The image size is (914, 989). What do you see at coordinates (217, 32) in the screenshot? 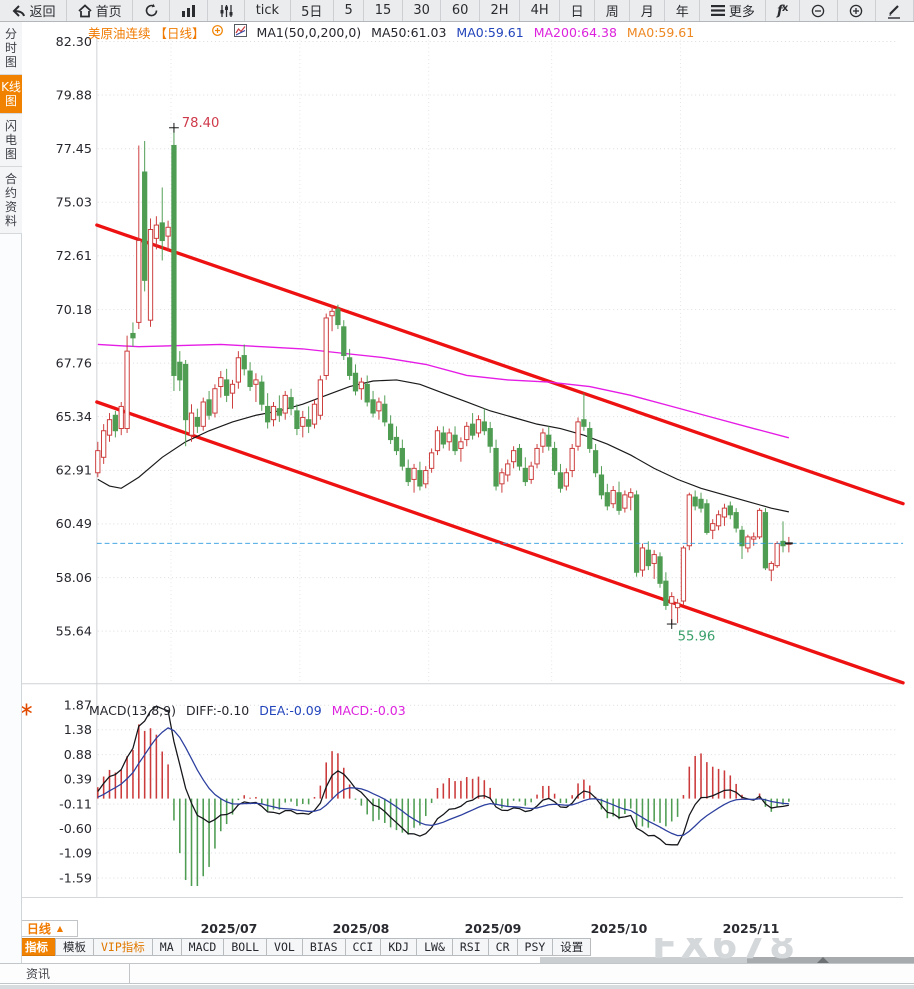
I see `circle-plus-icon` at bounding box center [217, 32].